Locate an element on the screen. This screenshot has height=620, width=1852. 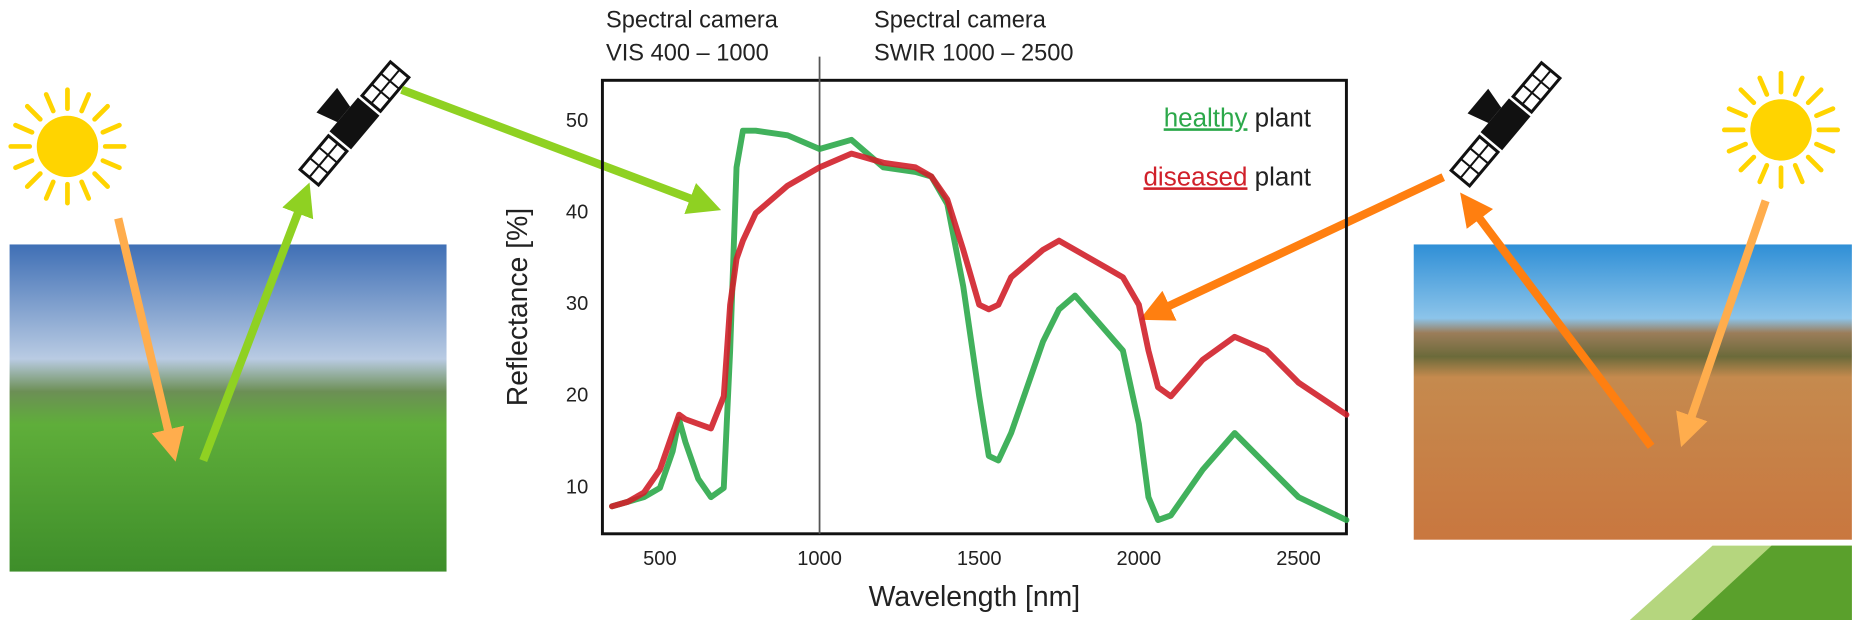
photo-healthy-field is located at coordinates (228, 408).